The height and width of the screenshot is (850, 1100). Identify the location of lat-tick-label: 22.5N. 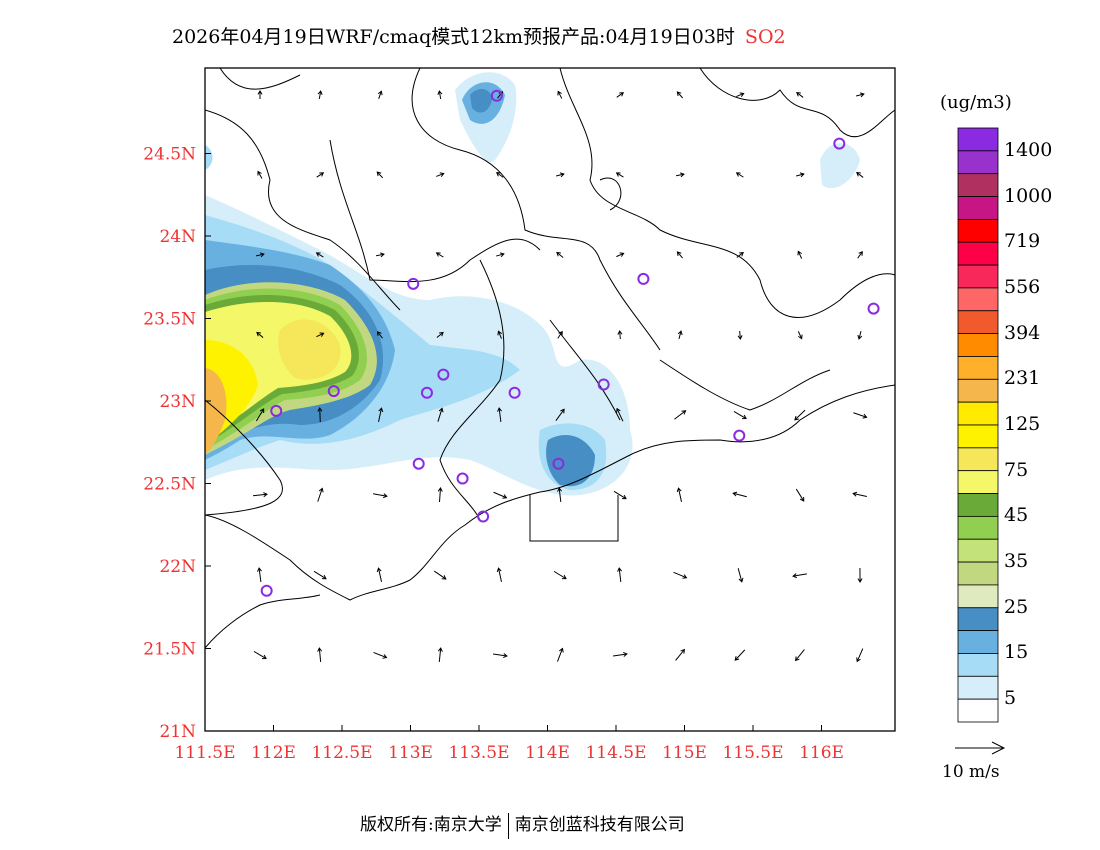
(169, 485).